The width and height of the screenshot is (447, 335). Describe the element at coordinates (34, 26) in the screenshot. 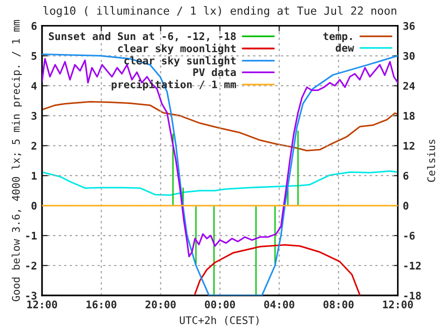

I see `y-tick-label: 6` at that location.